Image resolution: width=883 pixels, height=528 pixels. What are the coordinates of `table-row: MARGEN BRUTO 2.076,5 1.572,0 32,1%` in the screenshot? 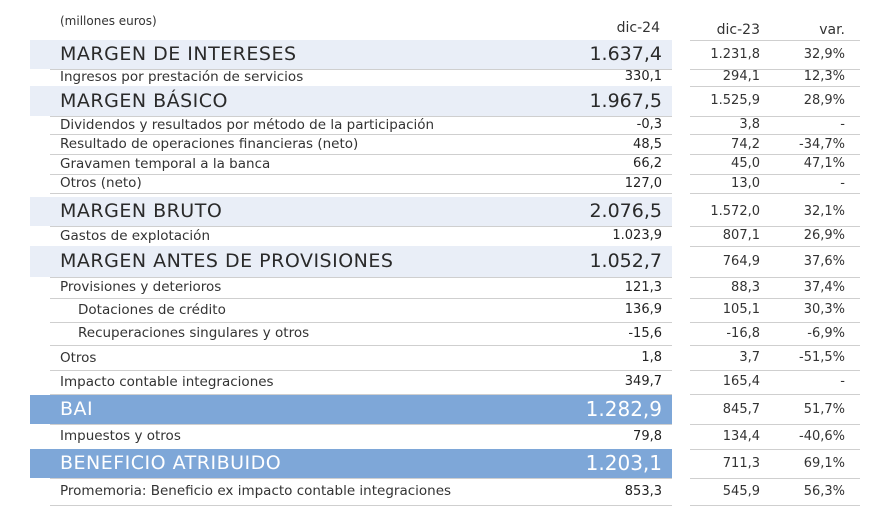 It's located at (441, 211).